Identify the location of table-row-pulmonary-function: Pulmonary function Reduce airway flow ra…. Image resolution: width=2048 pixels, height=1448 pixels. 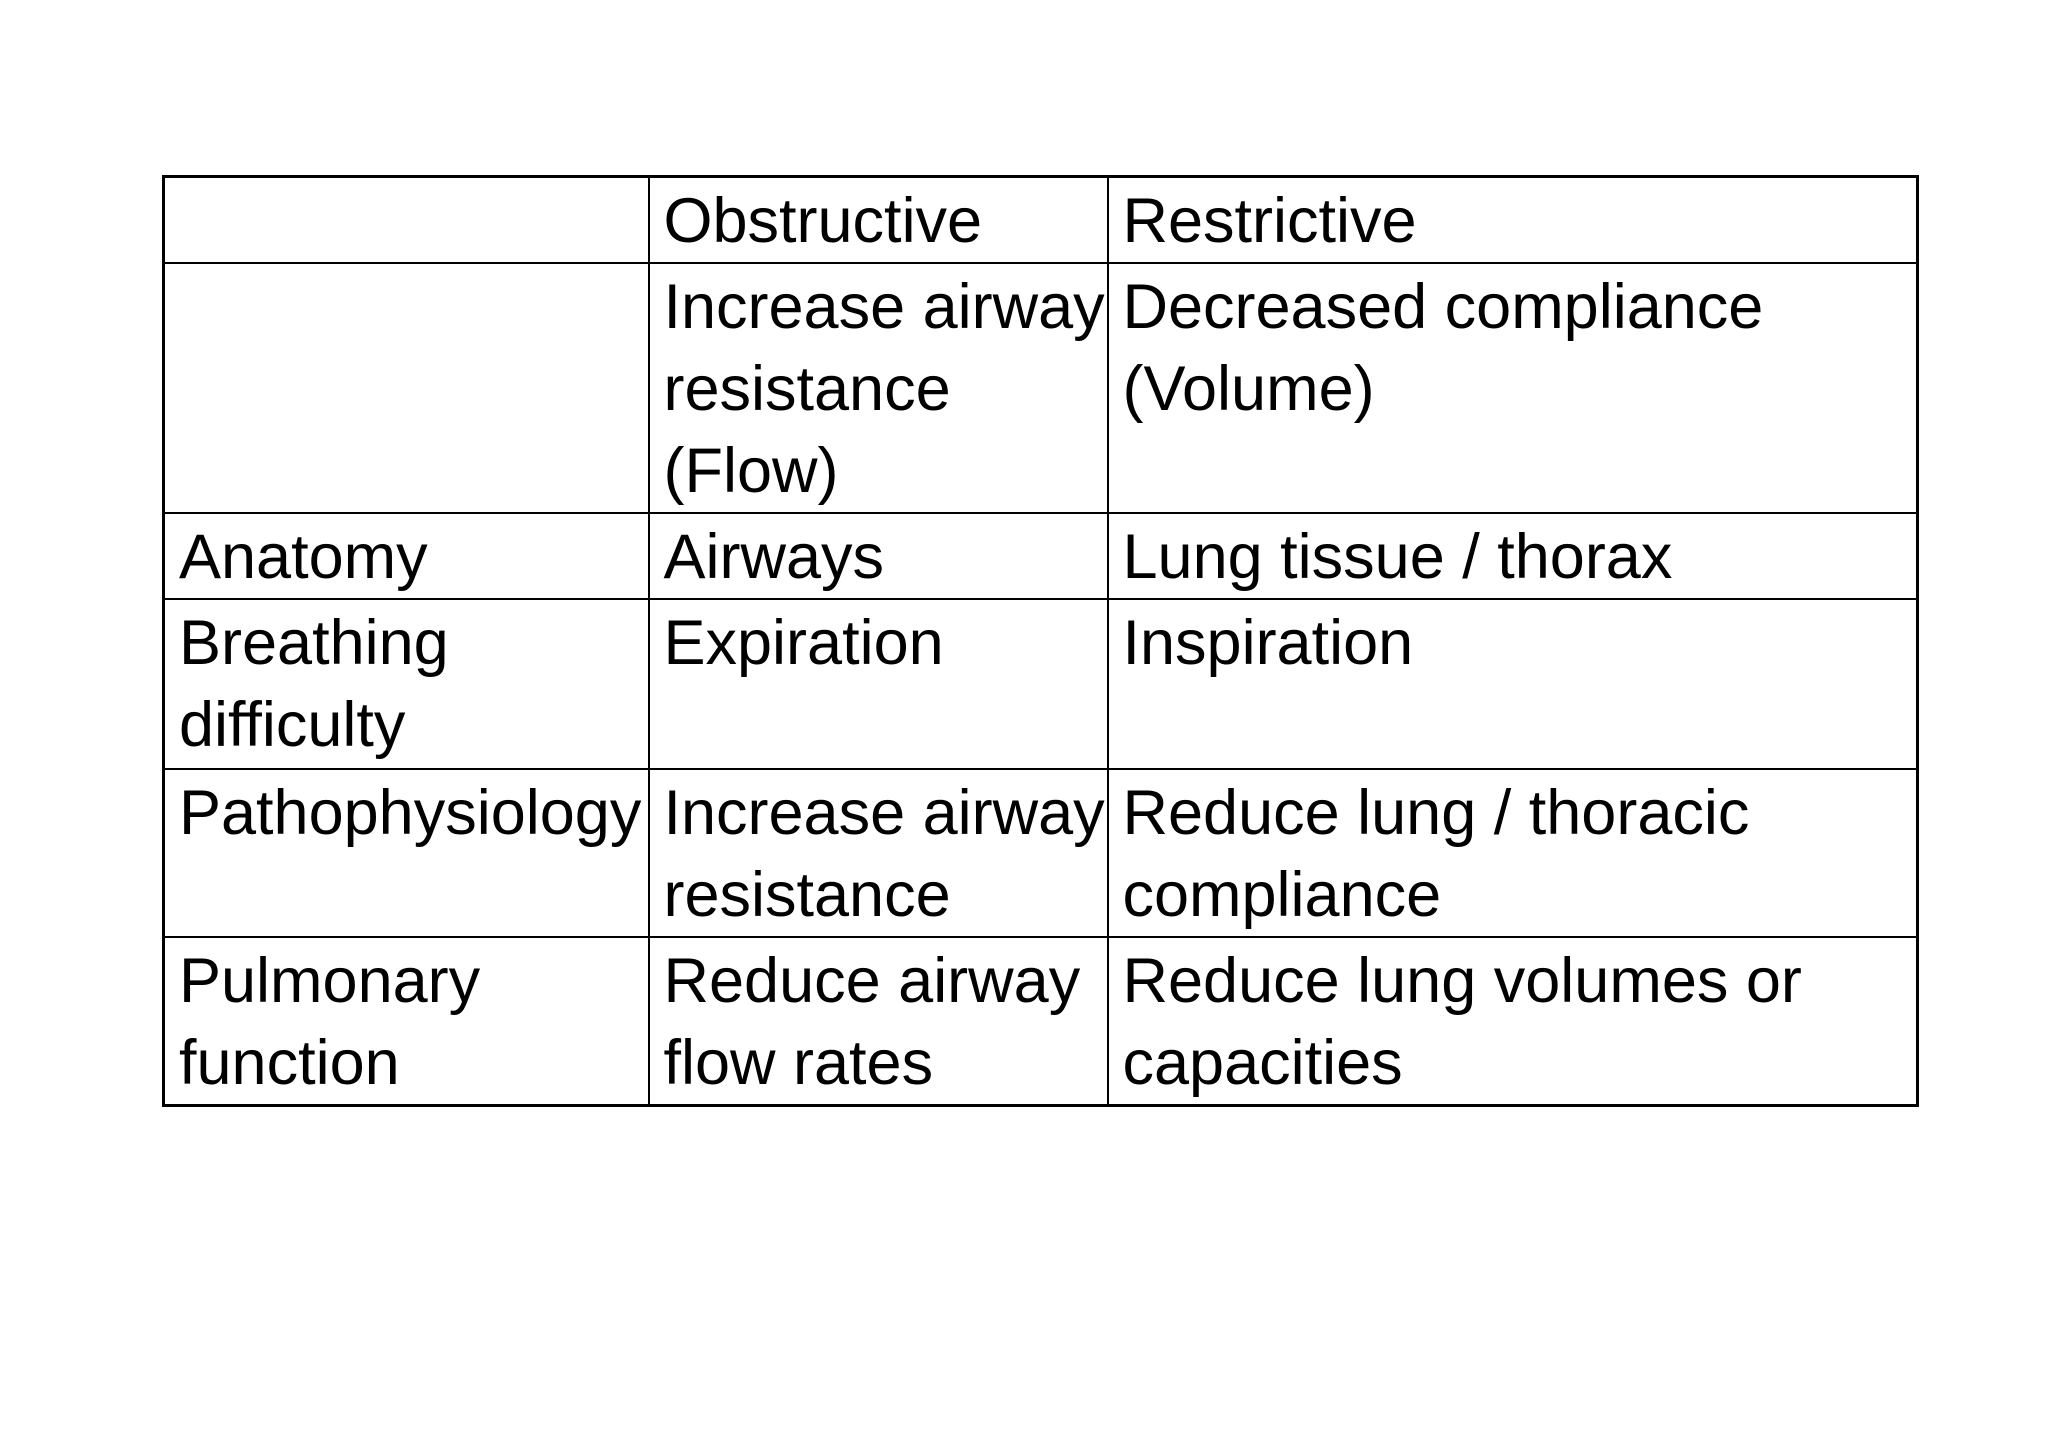
(1040, 1021).